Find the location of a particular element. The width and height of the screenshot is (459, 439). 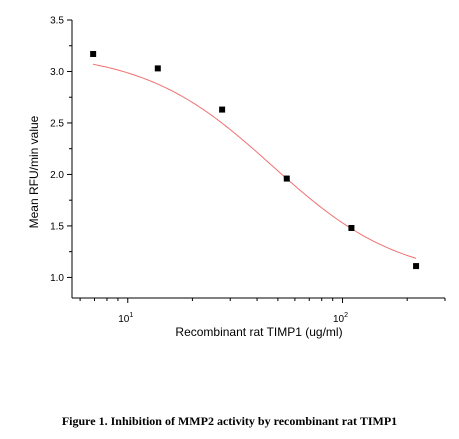

y-tick-label: 1.5 is located at coordinates (57, 226).